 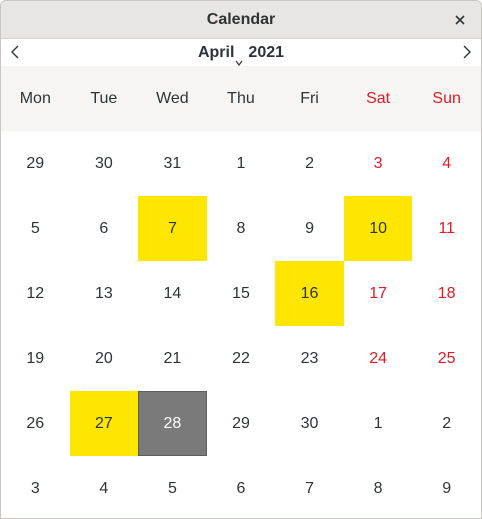 I want to click on day-cell: 19, so click(x=35, y=358).